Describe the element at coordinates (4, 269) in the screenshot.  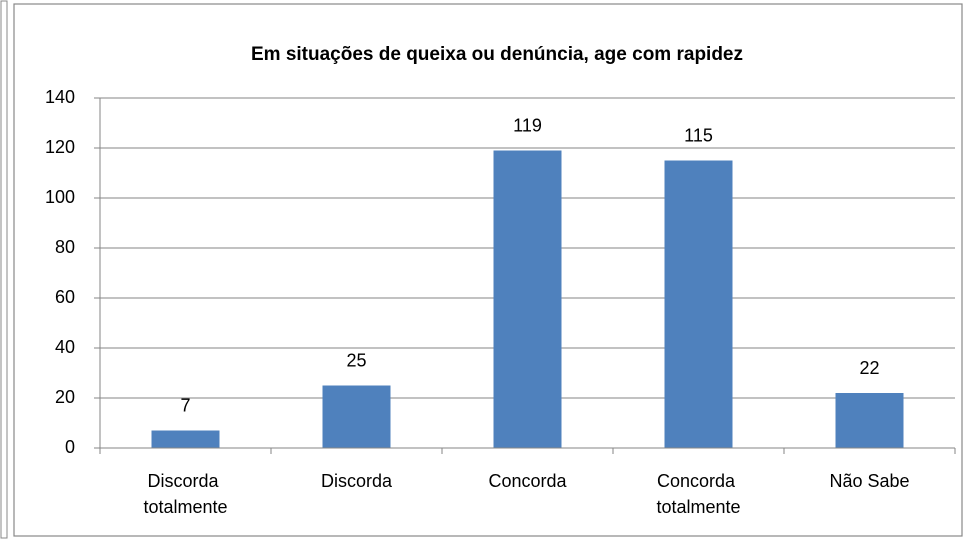
I see `page-edge` at that location.